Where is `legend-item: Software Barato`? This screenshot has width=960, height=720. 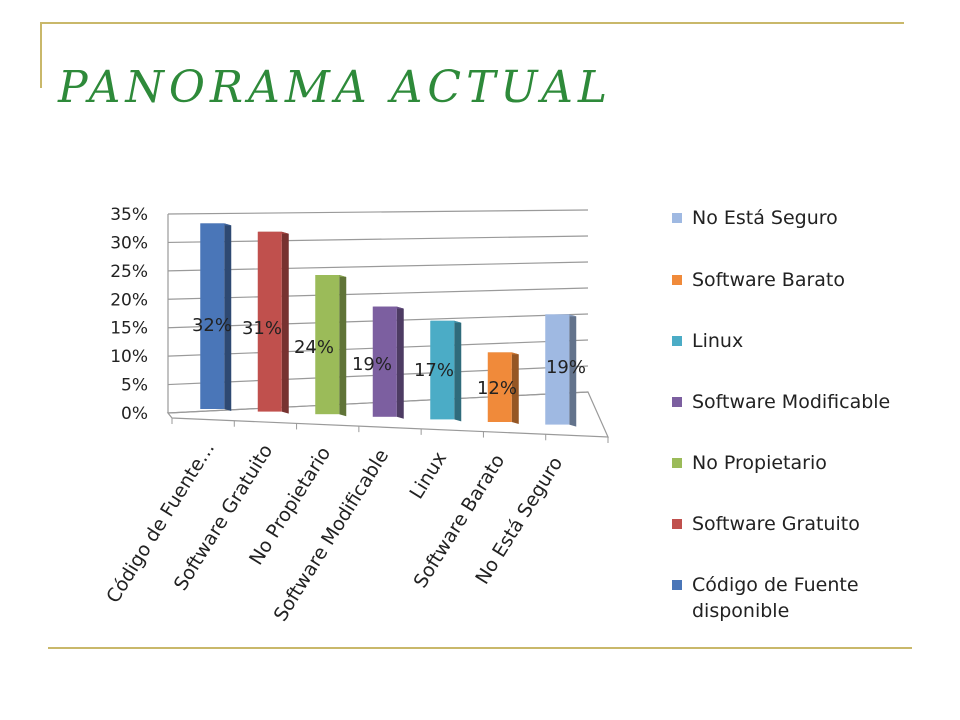
legend-item: Software Barato is located at coordinates (797, 280).